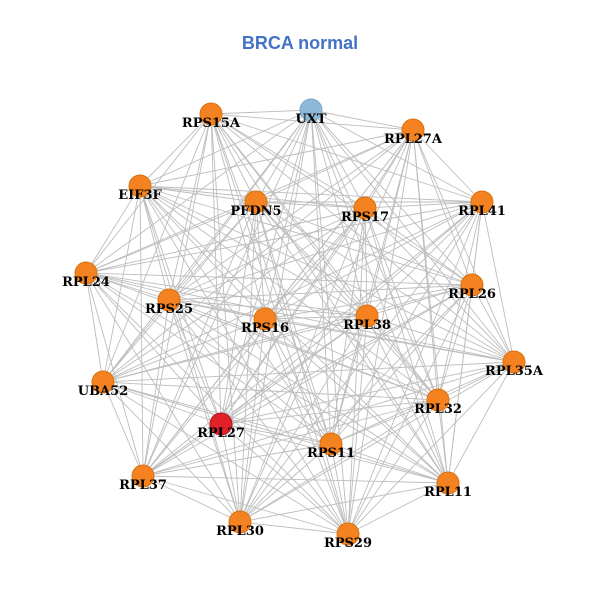 The width and height of the screenshot is (600, 600). What do you see at coordinates (514, 371) in the screenshot?
I see `node-label-rpl35a: RPL35A` at bounding box center [514, 371].